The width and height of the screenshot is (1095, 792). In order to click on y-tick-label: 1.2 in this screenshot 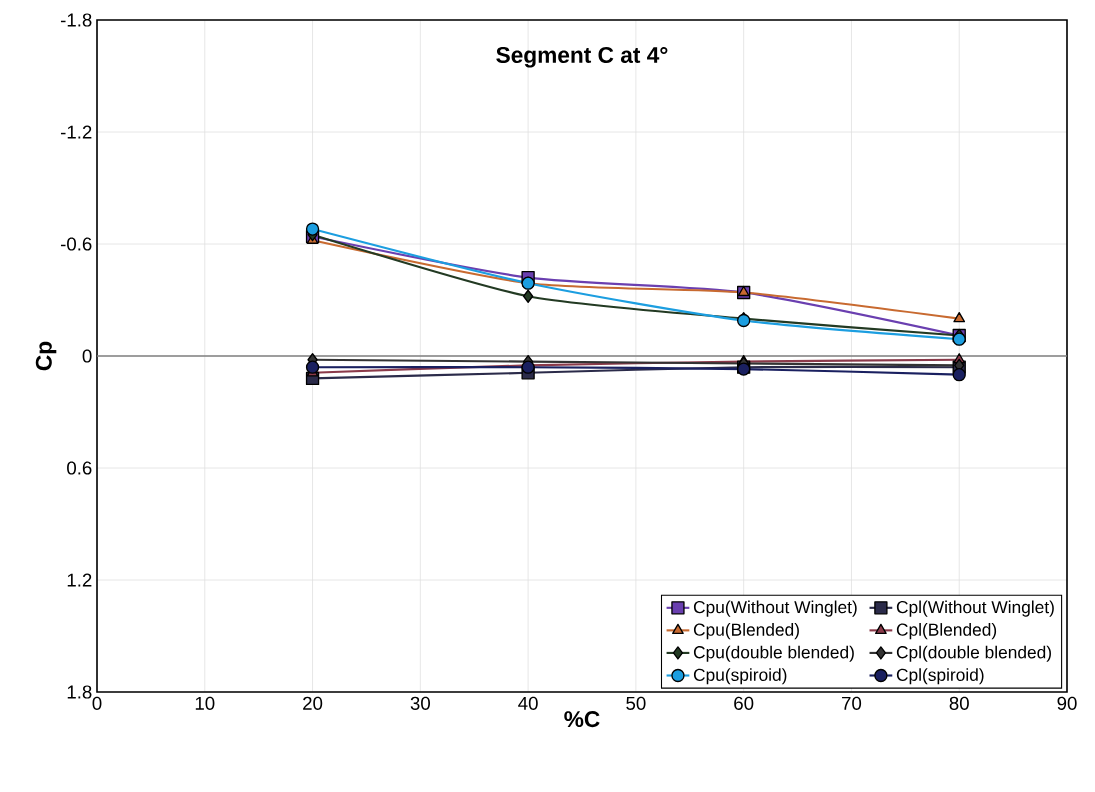, I will do `click(79, 580)`.